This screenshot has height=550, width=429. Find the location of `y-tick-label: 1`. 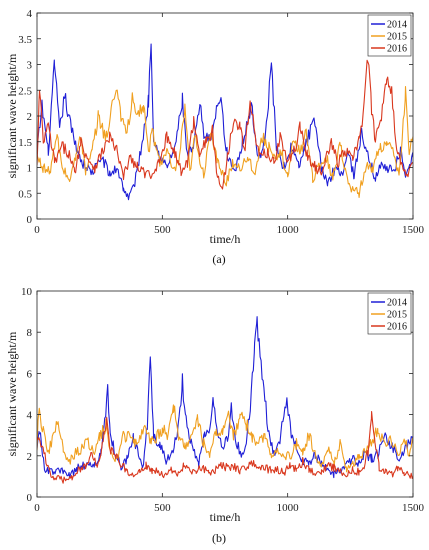

y-tick-label: 1 is located at coordinates (30, 169).